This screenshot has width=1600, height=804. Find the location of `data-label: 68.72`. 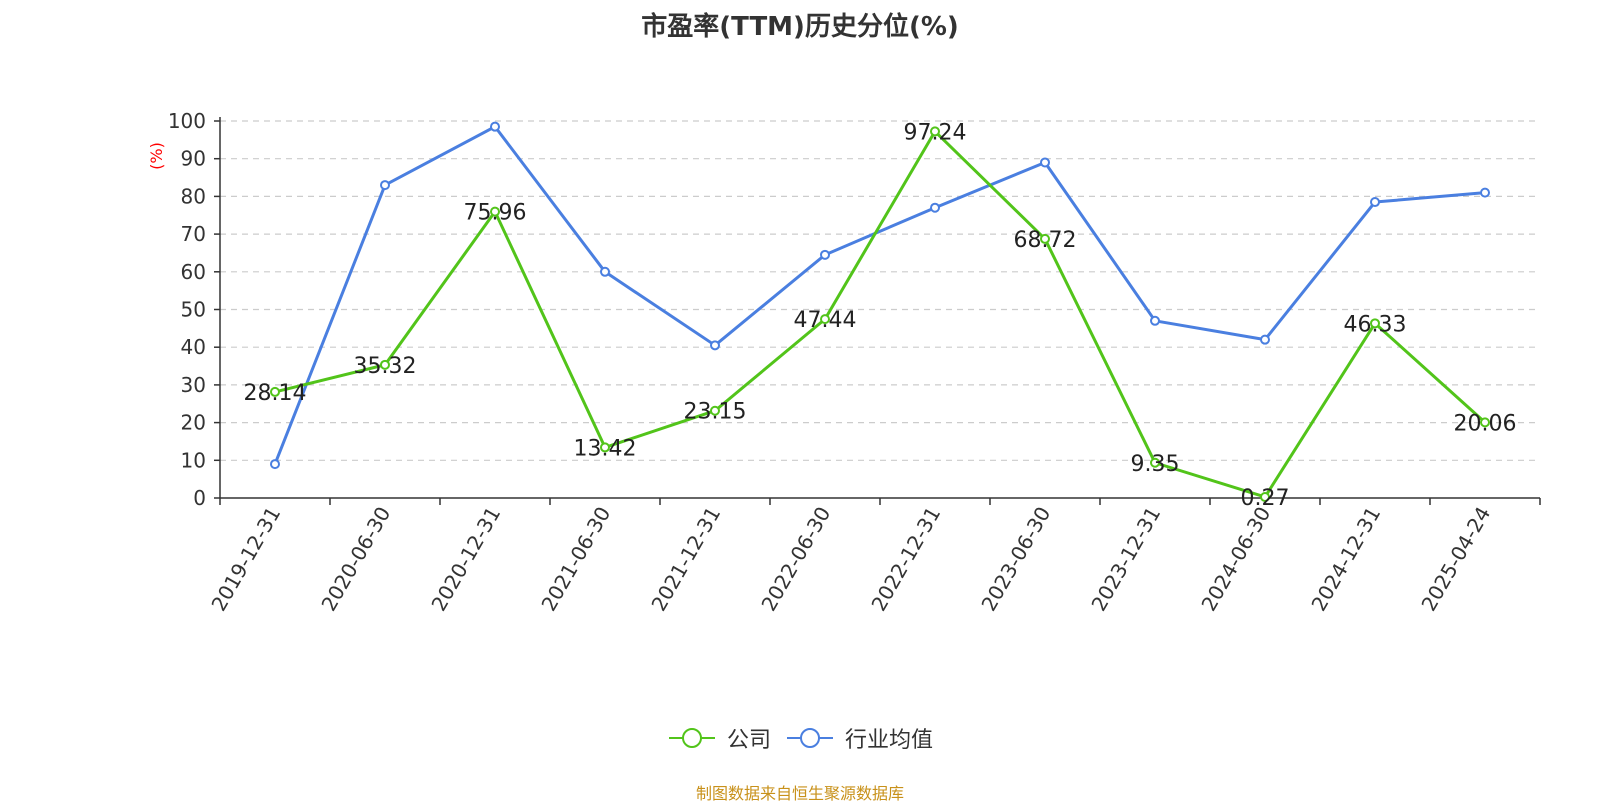

data-label: 68.72 is located at coordinates (1045, 240).